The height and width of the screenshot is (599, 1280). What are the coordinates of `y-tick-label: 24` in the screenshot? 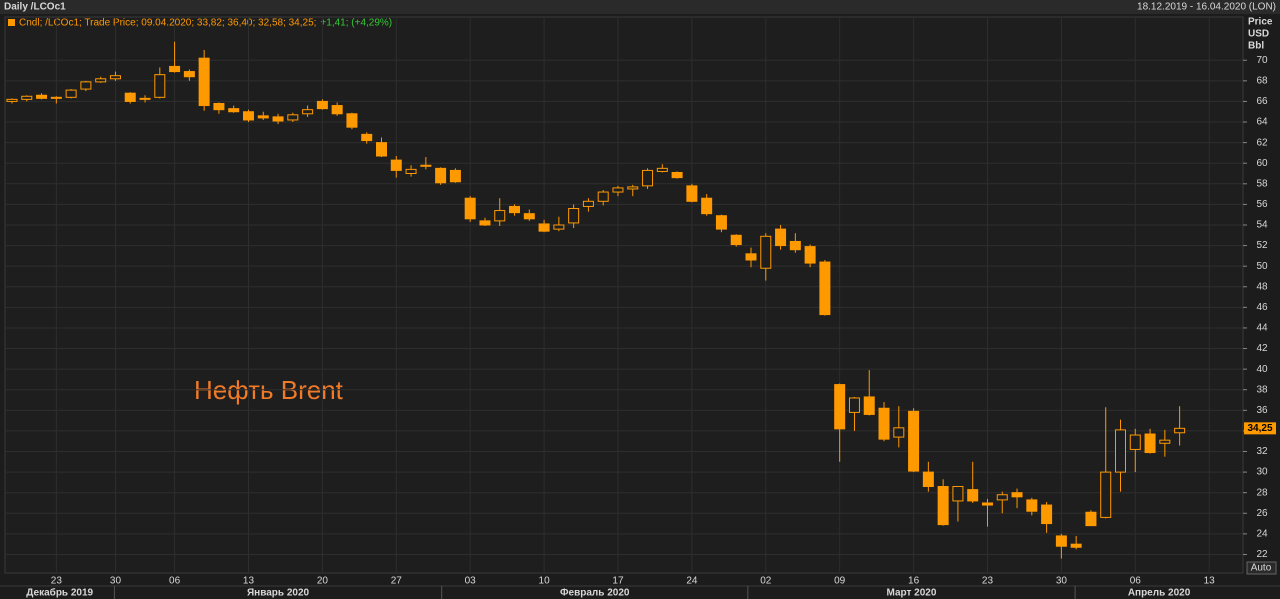 It's located at (1262, 534).